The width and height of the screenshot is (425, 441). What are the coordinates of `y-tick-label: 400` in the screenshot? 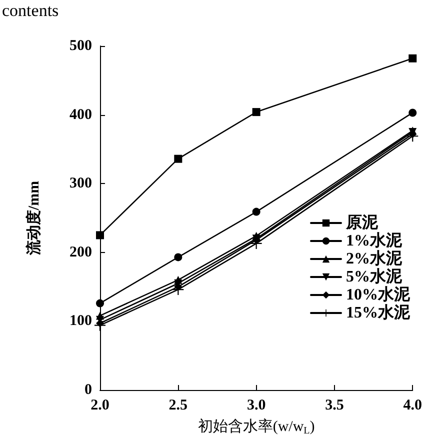 It's located at (81, 114).